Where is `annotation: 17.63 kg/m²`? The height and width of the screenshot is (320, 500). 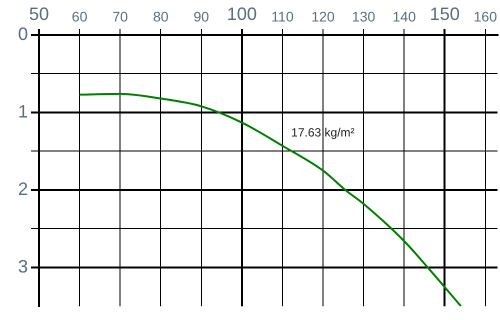
annotation: 17.63 kg/m² is located at coordinates (323, 132).